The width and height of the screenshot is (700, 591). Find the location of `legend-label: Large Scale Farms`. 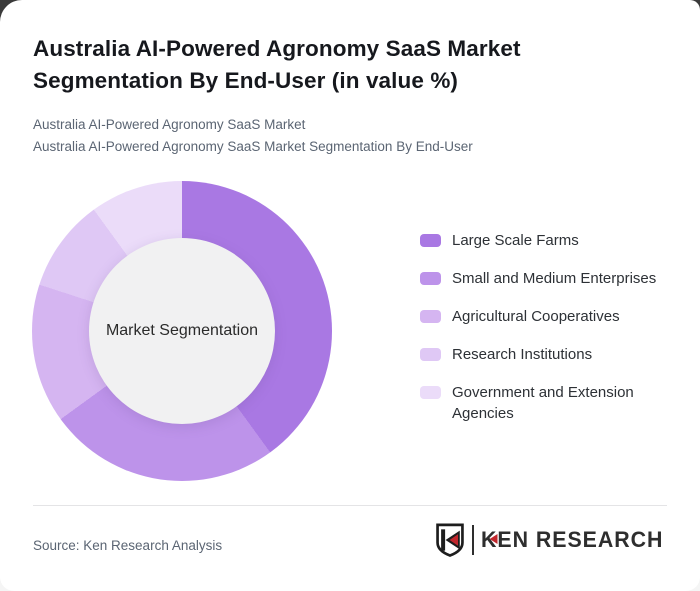

legend-label: Large Scale Farms is located at coordinates (515, 240).